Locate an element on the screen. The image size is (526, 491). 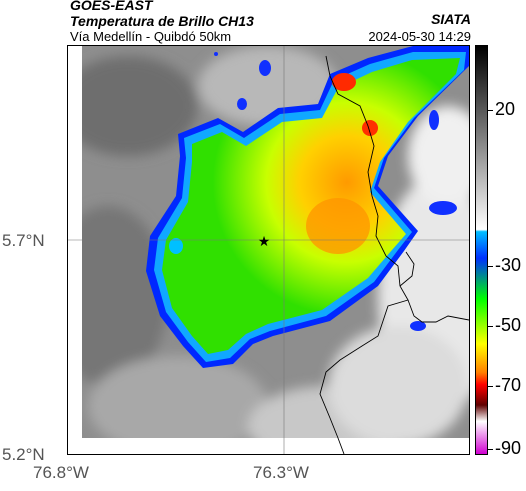
colorbar-label: -50 is located at coordinates (508, 325).